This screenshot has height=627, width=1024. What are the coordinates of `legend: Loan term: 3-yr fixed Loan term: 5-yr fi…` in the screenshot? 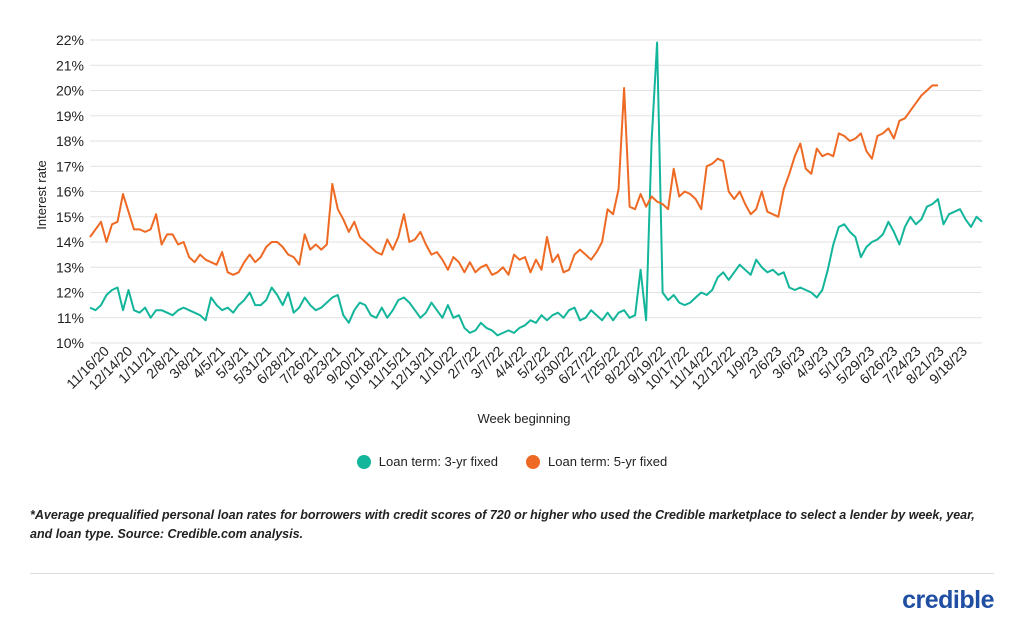 It's located at (512, 461).